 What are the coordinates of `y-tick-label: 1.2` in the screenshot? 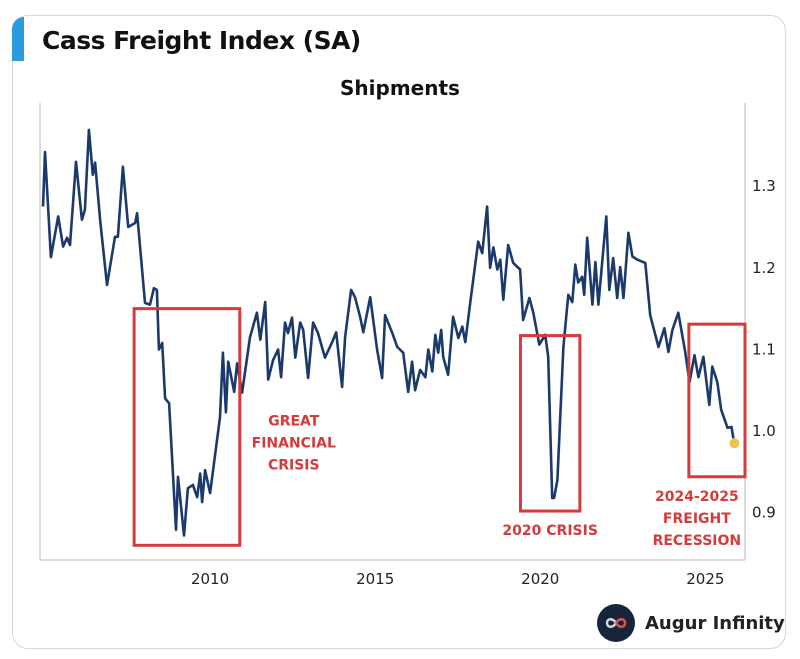 It's located at (764, 268).